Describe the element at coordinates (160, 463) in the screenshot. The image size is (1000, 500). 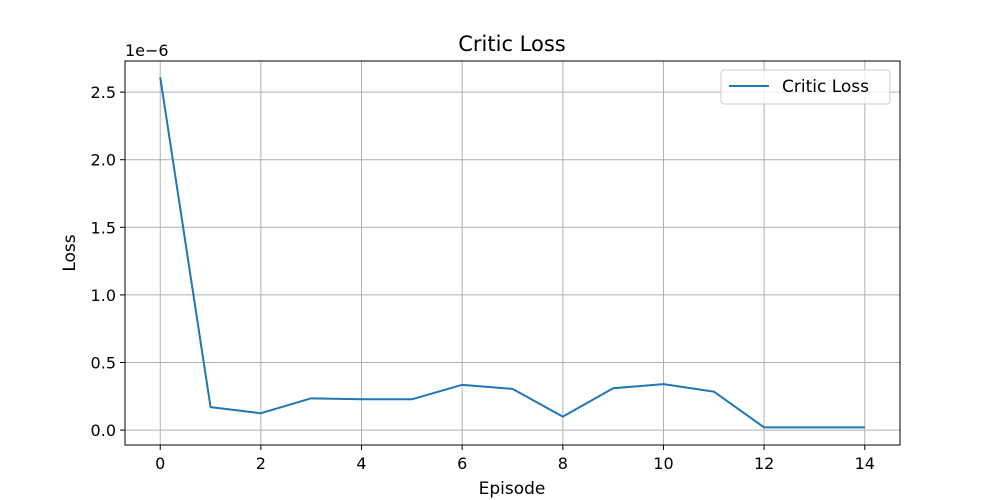
I see `x-tick-label: 0` at that location.